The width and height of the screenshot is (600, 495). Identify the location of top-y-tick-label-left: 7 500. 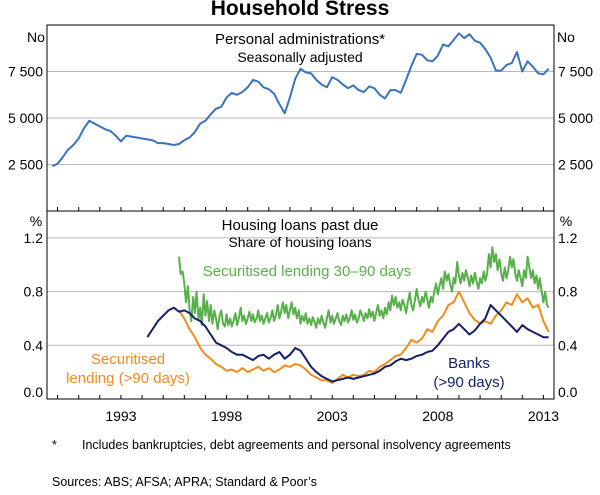
(25, 72).